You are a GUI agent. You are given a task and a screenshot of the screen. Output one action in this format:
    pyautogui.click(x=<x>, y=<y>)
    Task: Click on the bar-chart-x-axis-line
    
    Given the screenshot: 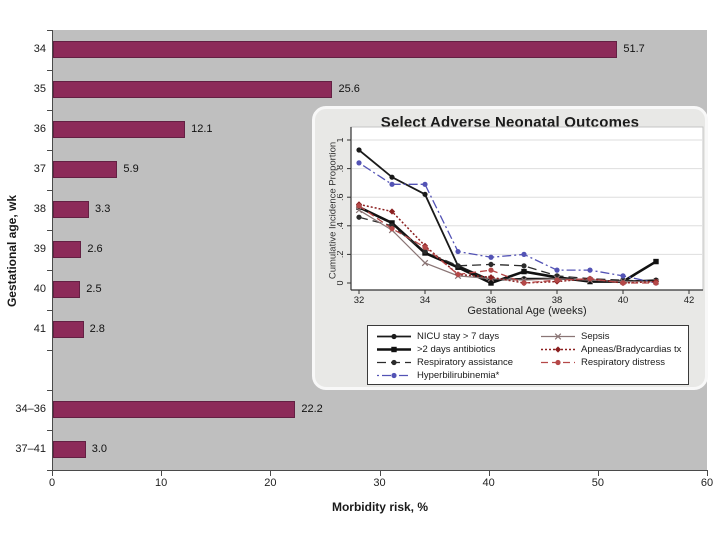 What is the action you would take?
    pyautogui.click(x=380, y=470)
    